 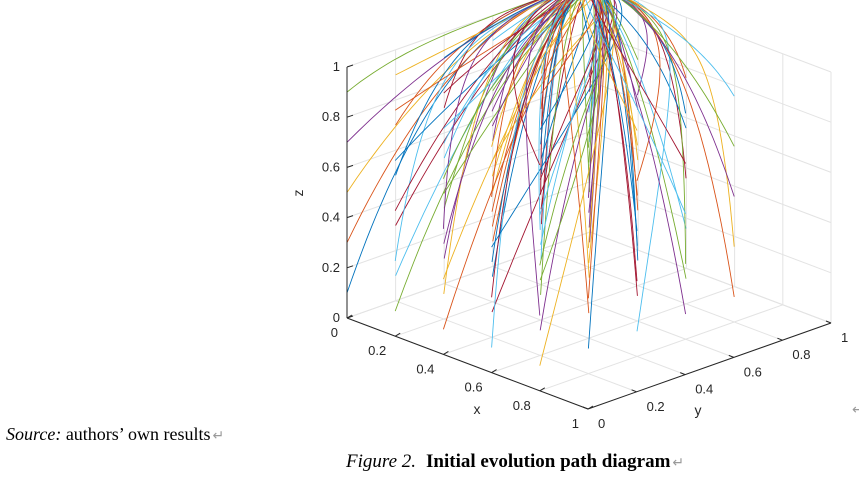 What do you see at coordinates (334, 332) in the screenshot?
I see `x-tick-label: 0` at bounding box center [334, 332].